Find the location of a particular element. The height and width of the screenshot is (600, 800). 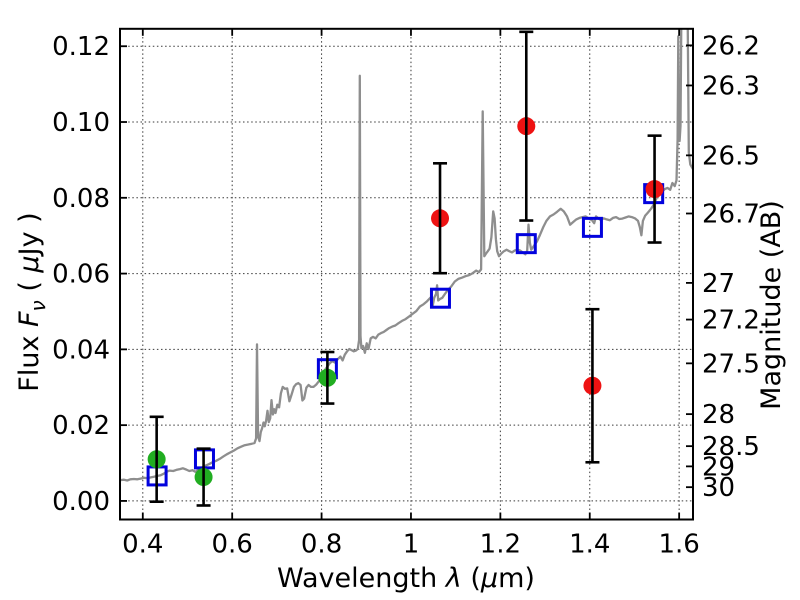

y-axis-label-magnitude: Magnitude (AB) is located at coordinates (771, 305).